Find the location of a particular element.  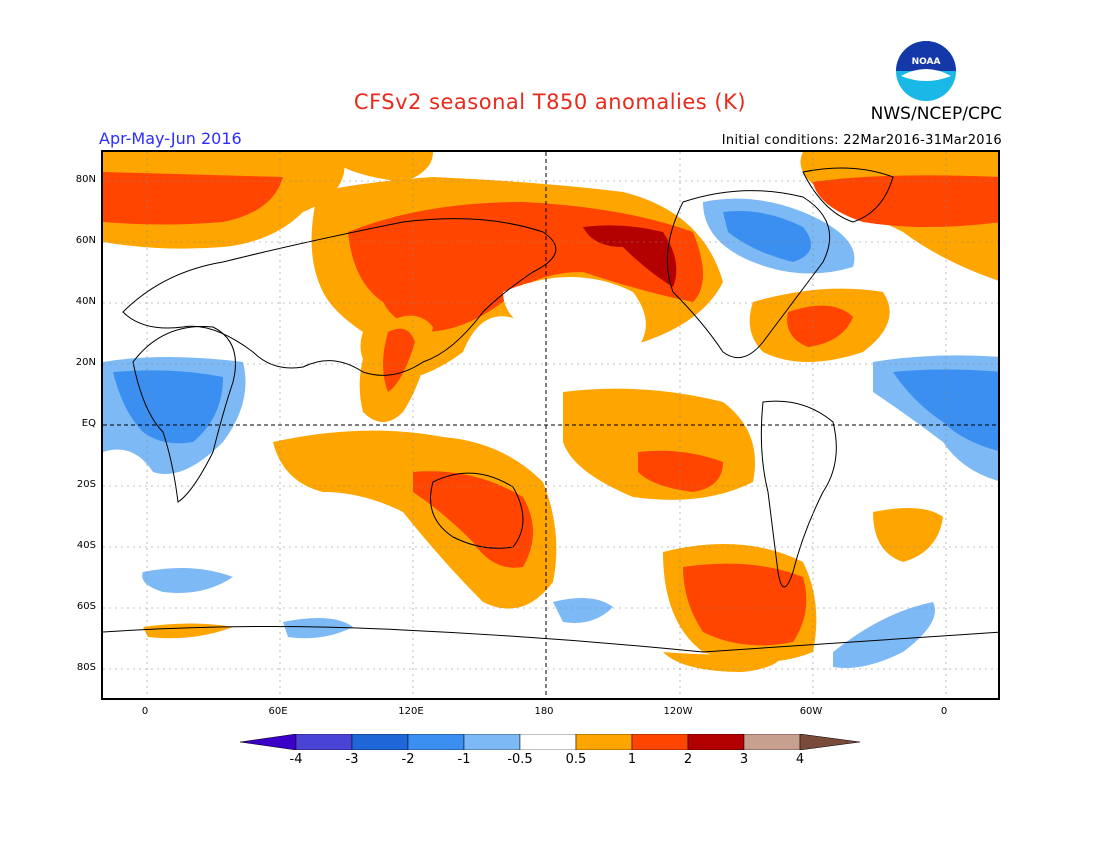

greenland-outline is located at coordinates (848, 195).